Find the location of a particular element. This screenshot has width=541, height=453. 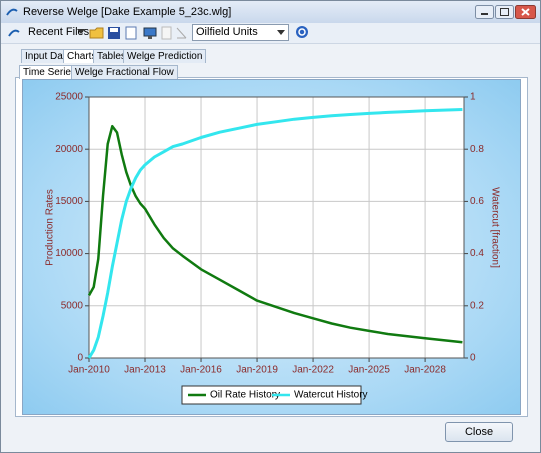

y-tick-label: 20000 is located at coordinates (69, 149).